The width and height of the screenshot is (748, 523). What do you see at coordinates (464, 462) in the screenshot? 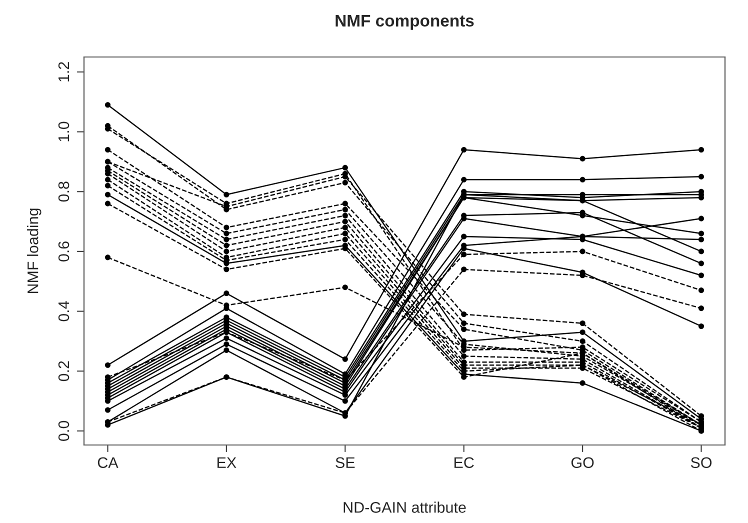
I see `x-tick-label: EC` at bounding box center [464, 462].